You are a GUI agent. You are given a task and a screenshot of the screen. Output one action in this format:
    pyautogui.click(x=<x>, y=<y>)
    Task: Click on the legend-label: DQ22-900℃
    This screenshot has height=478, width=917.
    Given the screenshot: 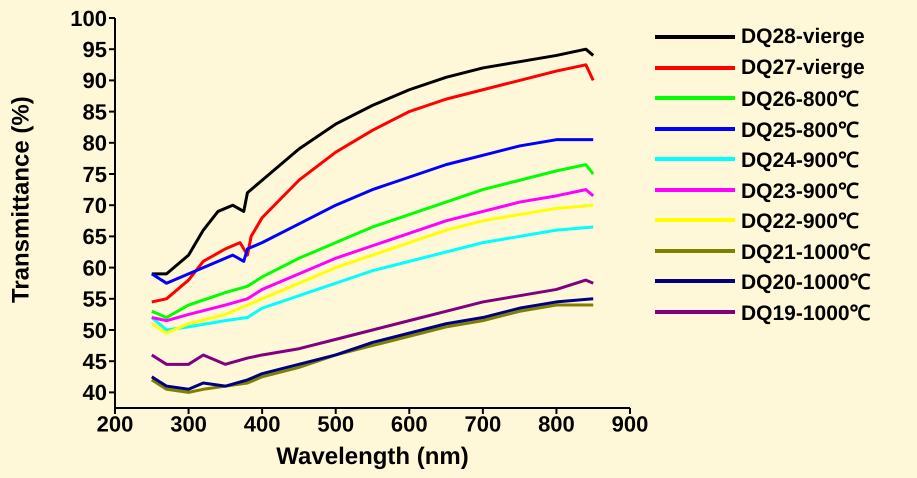 What is the action you would take?
    pyautogui.click(x=800, y=221)
    